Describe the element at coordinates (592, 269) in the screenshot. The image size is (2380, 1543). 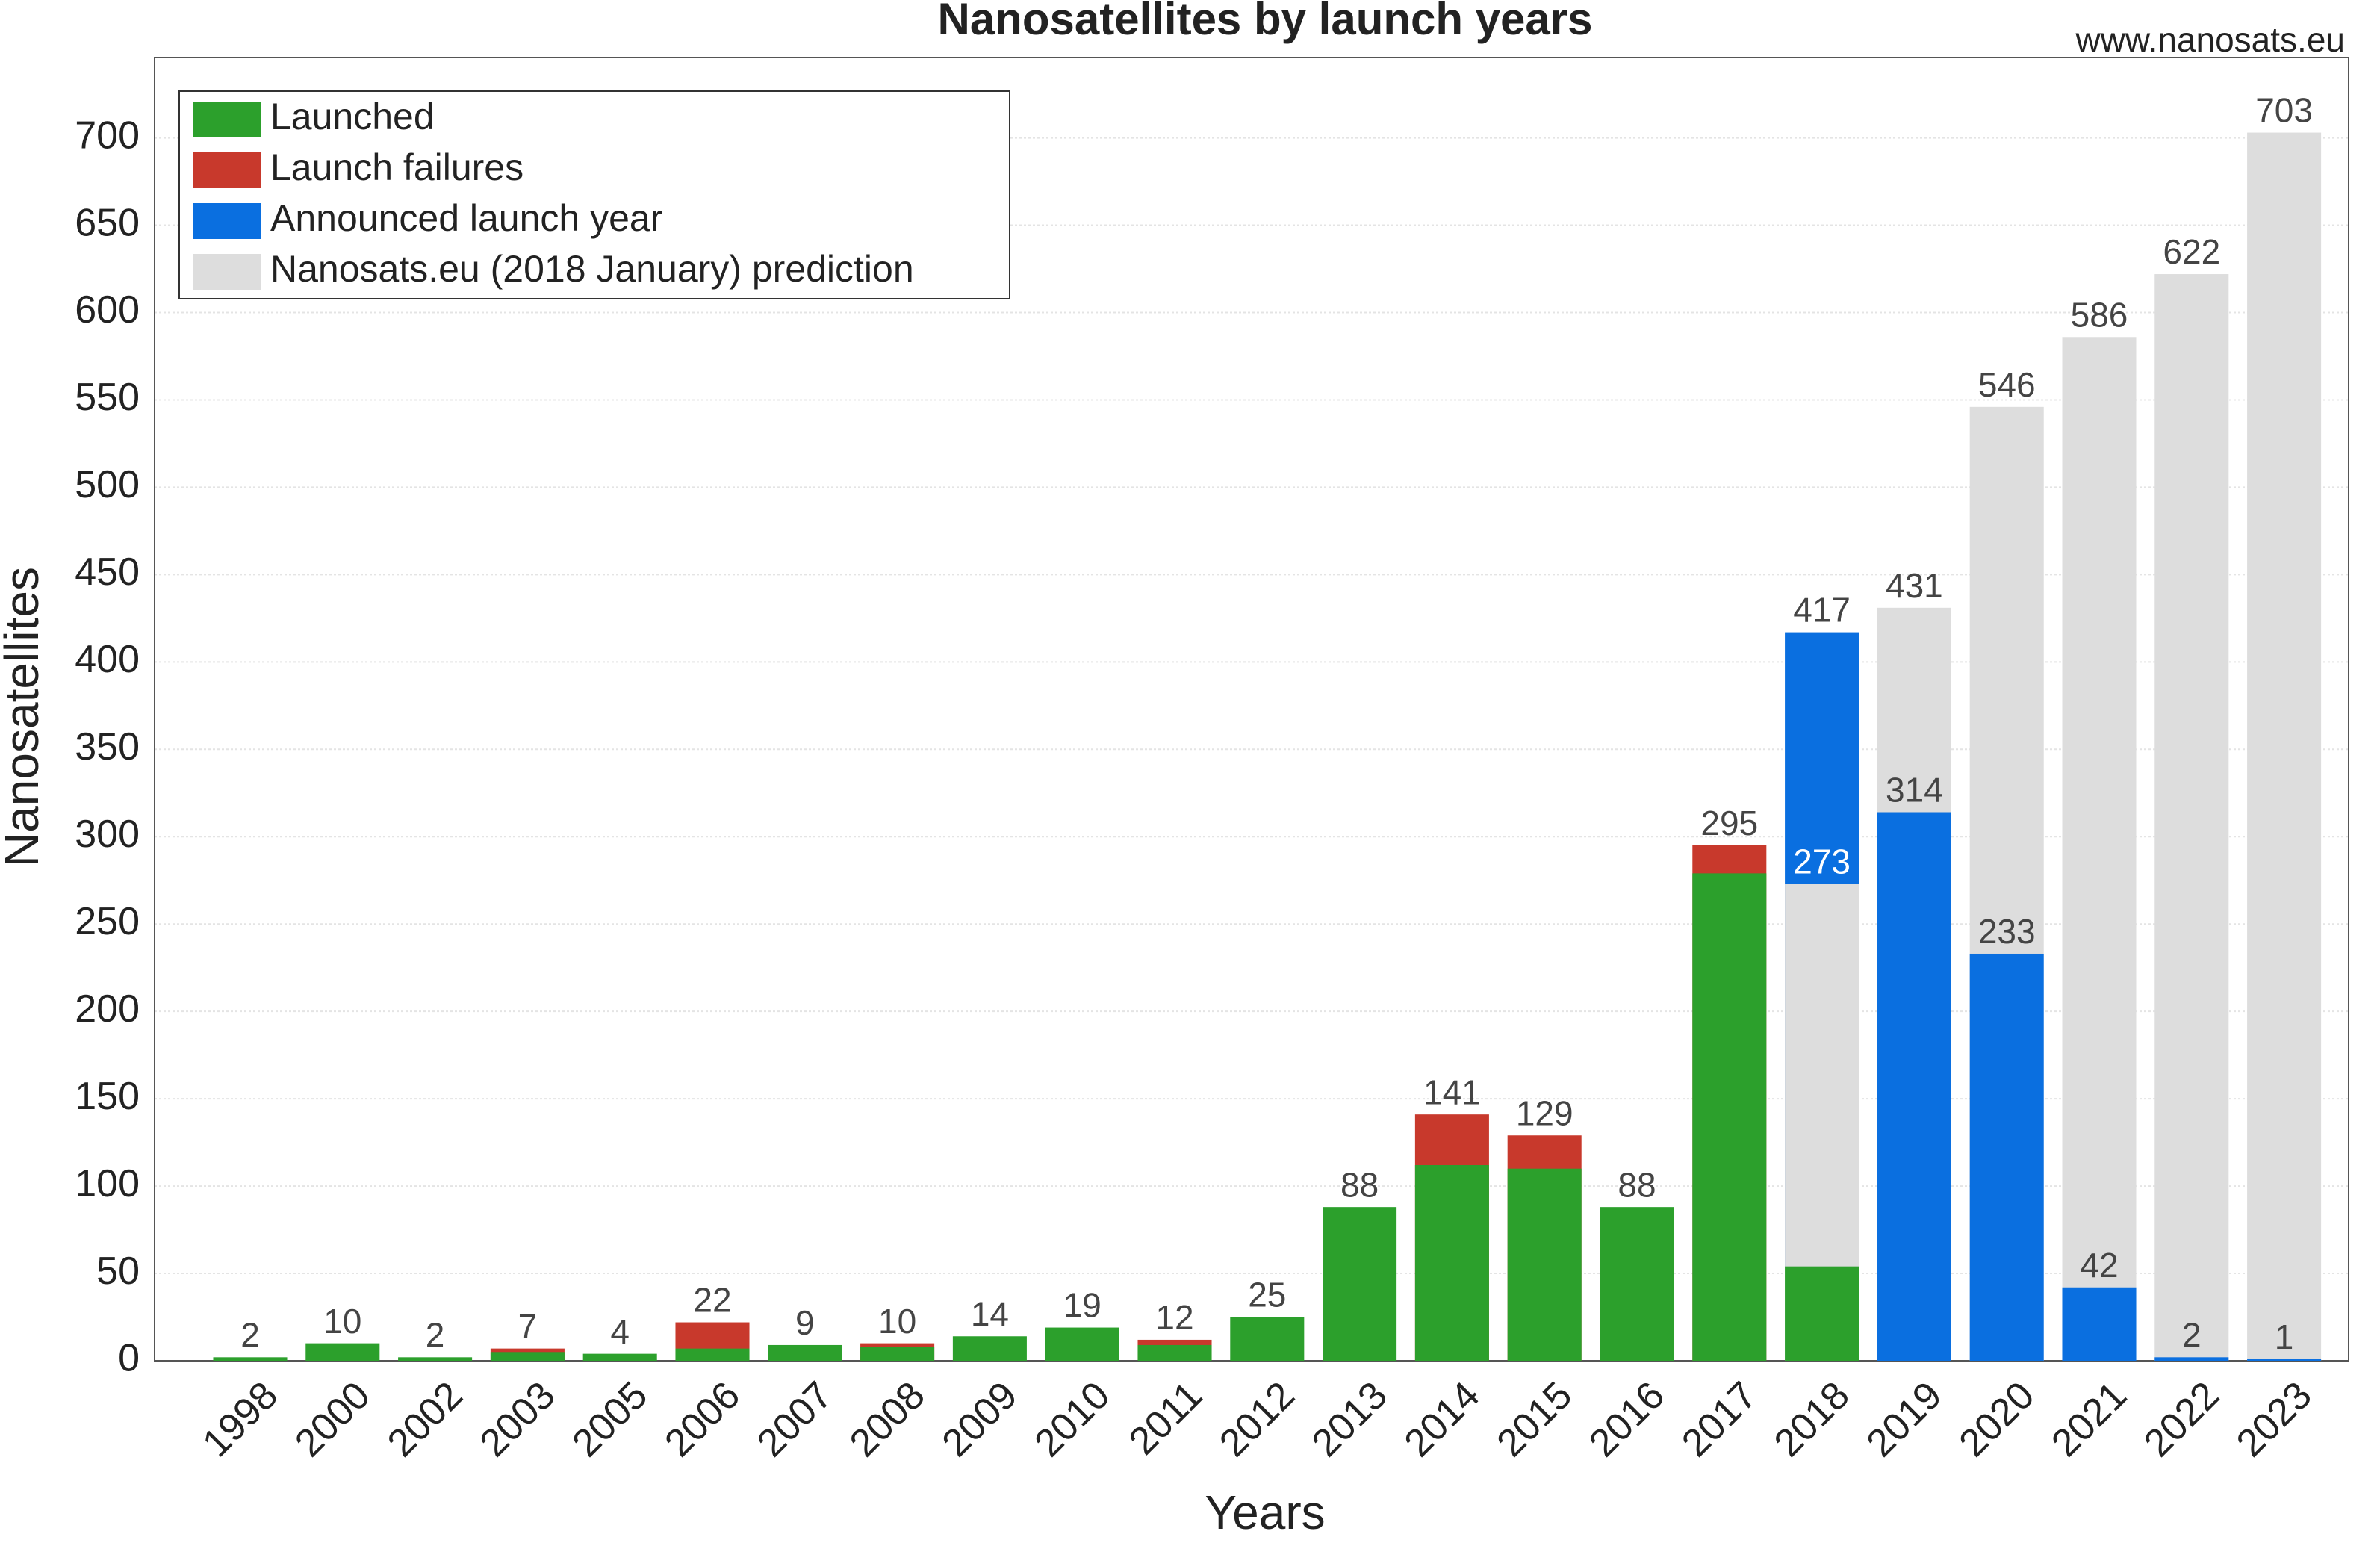
I see `legend-label: Nanosats.eu (2018 January) prediction` at that location.